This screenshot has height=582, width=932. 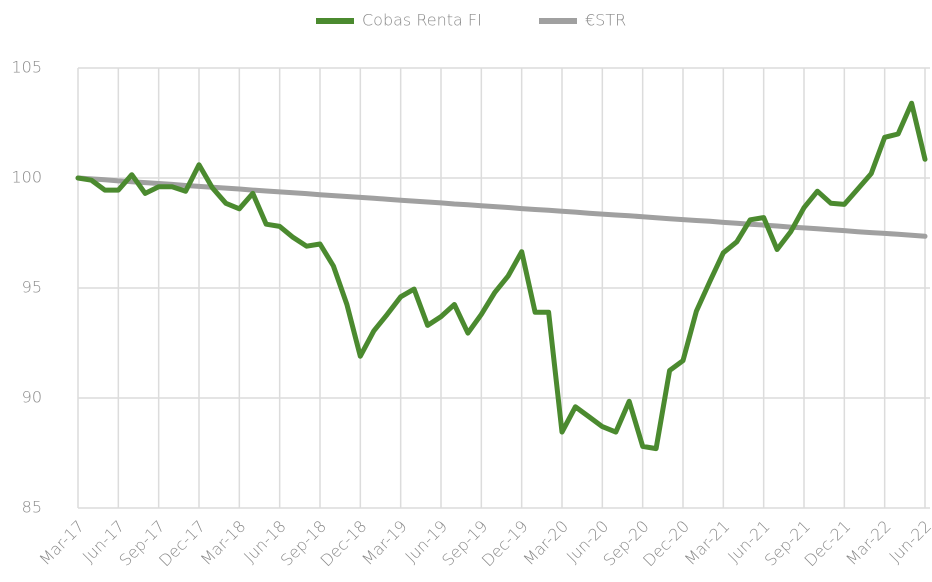 What do you see at coordinates (707, 543) in the screenshot?
I see `x-tick-label: Mar-21` at bounding box center [707, 543].